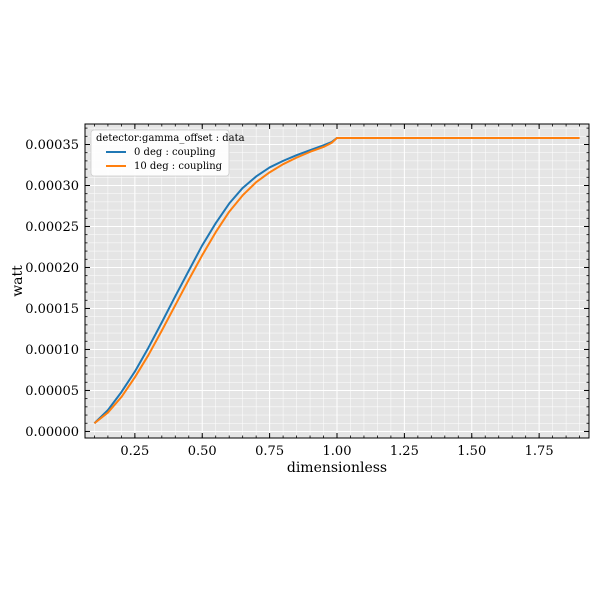  Describe the element at coordinates (18, 281) in the screenshot. I see `y-axis-label: watt` at that location.